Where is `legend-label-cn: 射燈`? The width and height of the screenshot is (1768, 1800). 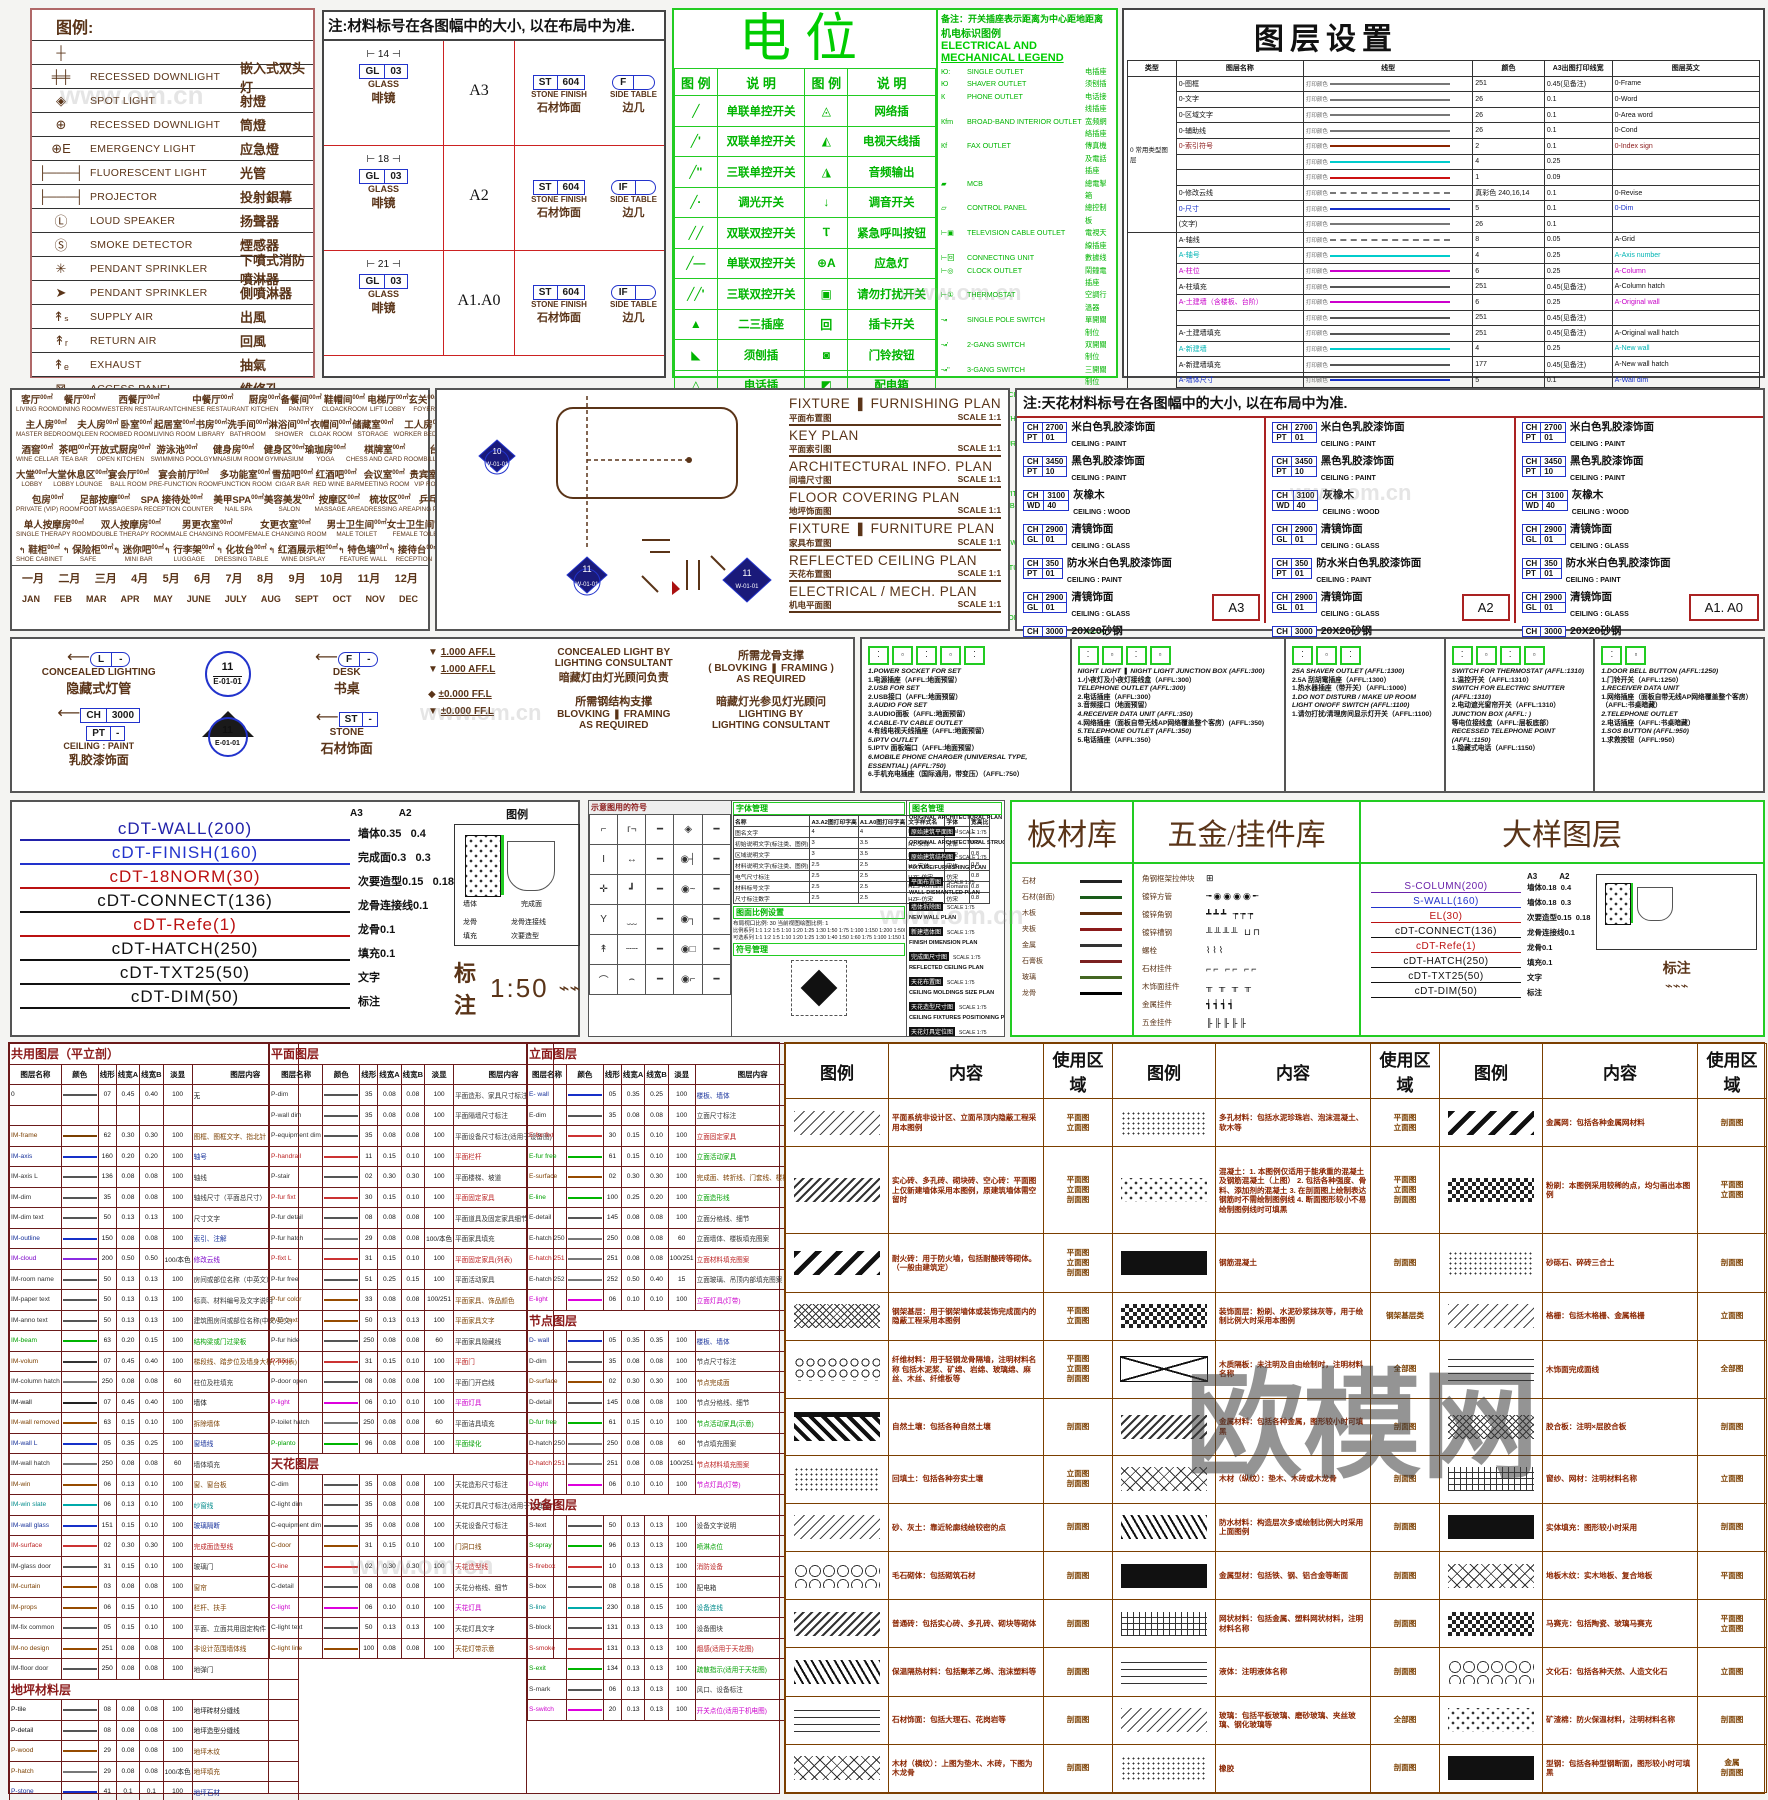 legend-label-cn: 射燈 is located at coordinates (253, 101).